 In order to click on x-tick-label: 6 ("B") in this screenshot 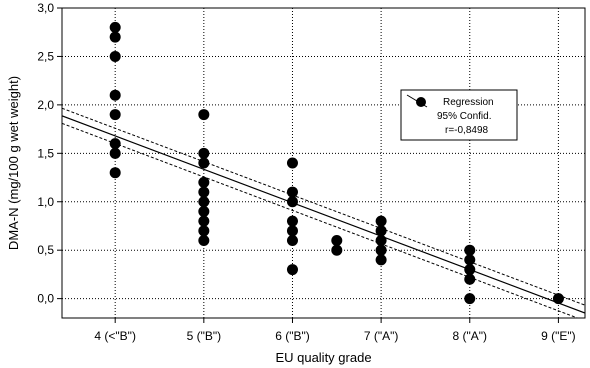, I will do `click(292, 336)`.